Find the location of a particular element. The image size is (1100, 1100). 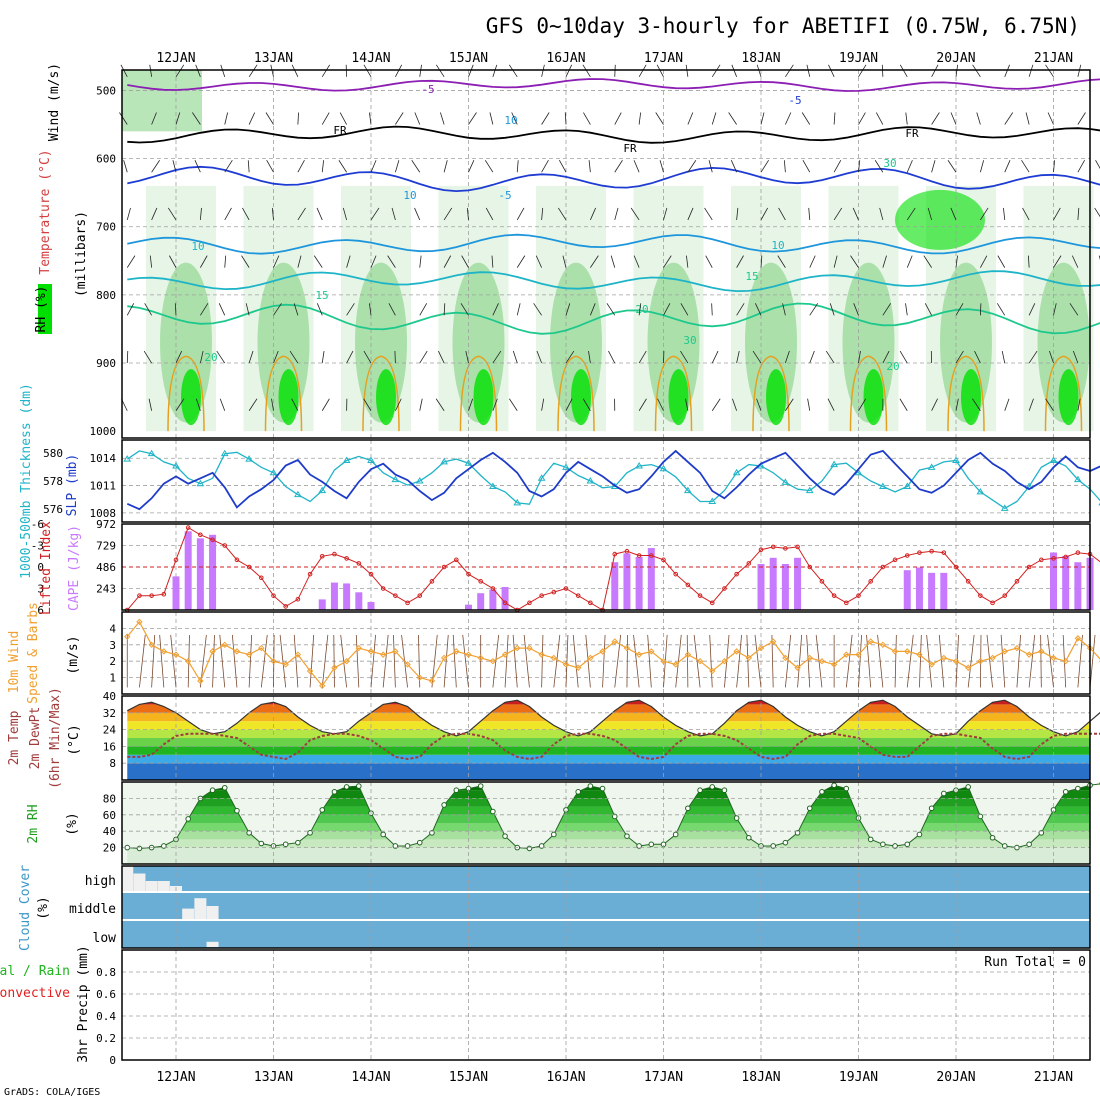

rh-band is located at coordinates (608, 810).